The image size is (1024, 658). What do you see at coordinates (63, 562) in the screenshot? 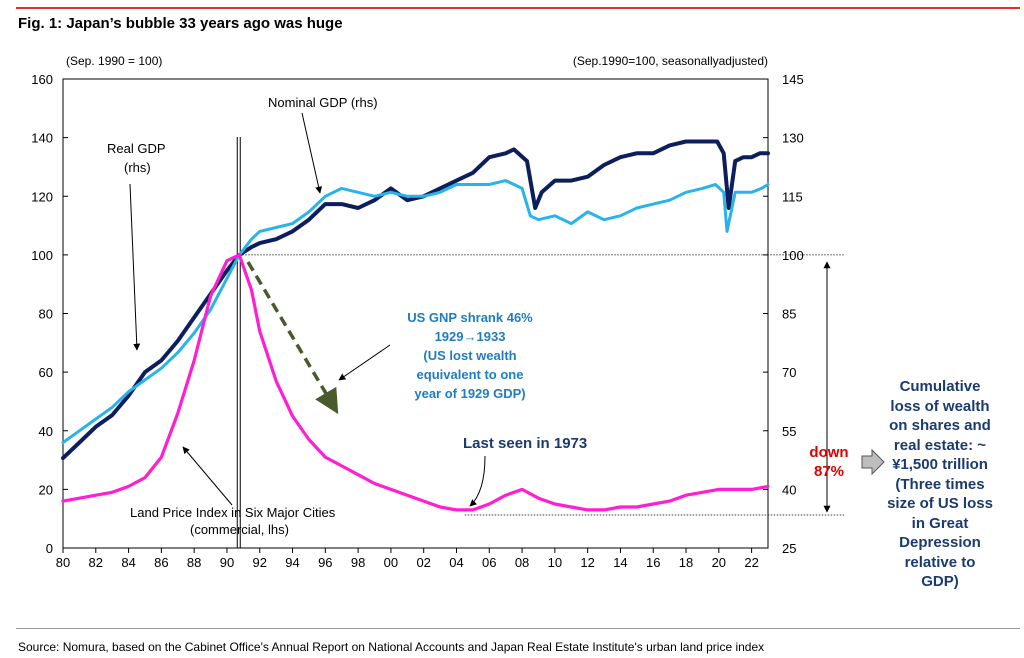
I see `x-tick-label: 80` at bounding box center [63, 562].